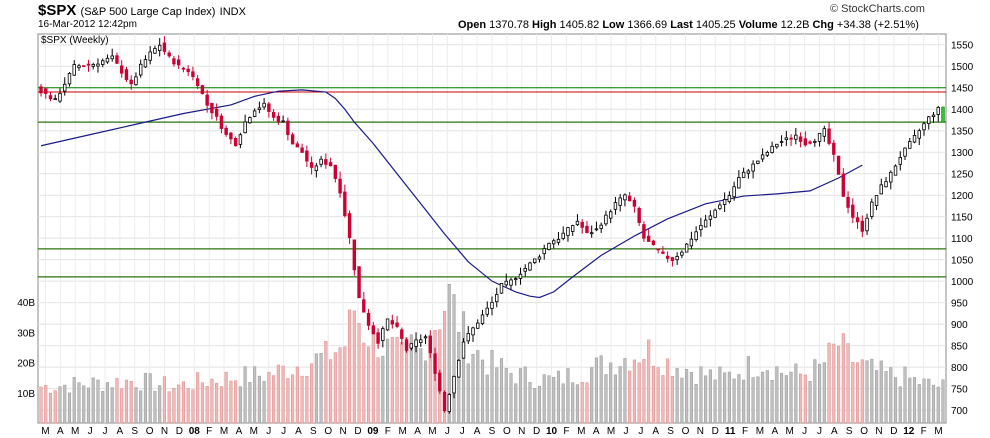 The width and height of the screenshot is (990, 438). Describe the element at coordinates (477, 431) in the screenshot. I see `x-tick-label: A` at that location.